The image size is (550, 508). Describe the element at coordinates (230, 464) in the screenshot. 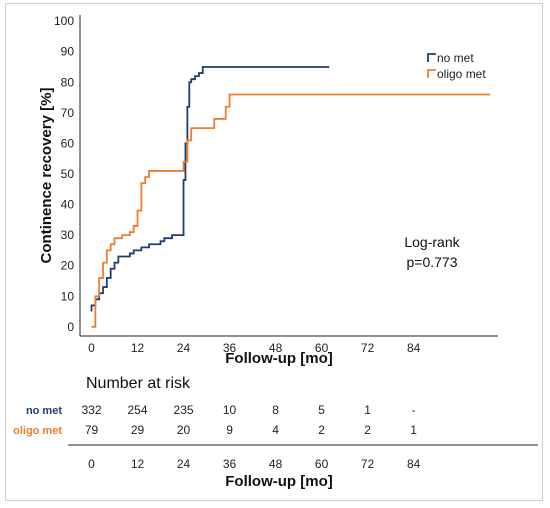

I see `risk-x-tick-label: 36` at that location.